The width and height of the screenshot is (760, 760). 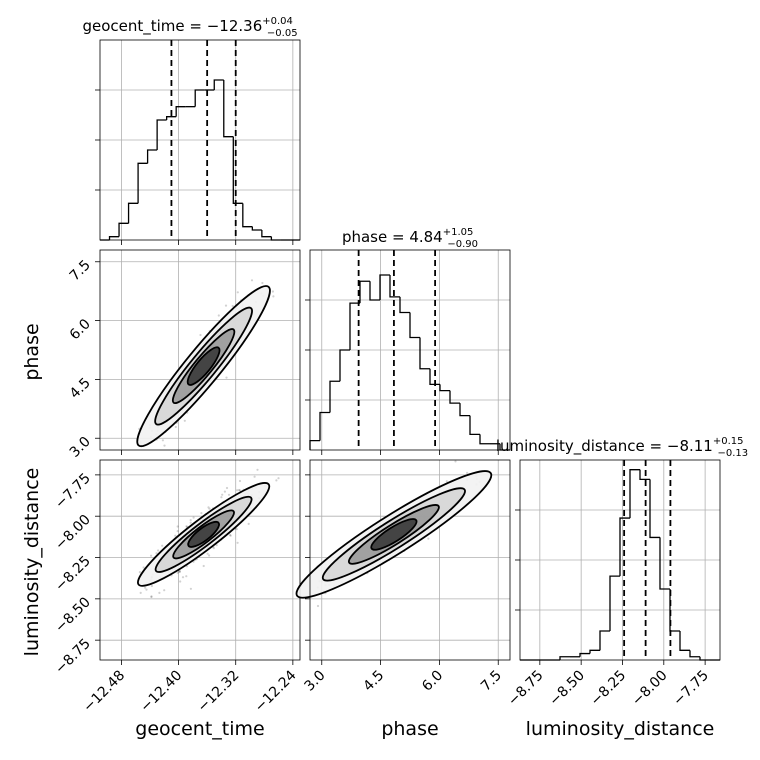 I want to click on pair-phase-luminosity_distance-xticklabel-3: 7.5, so click(x=491, y=681).